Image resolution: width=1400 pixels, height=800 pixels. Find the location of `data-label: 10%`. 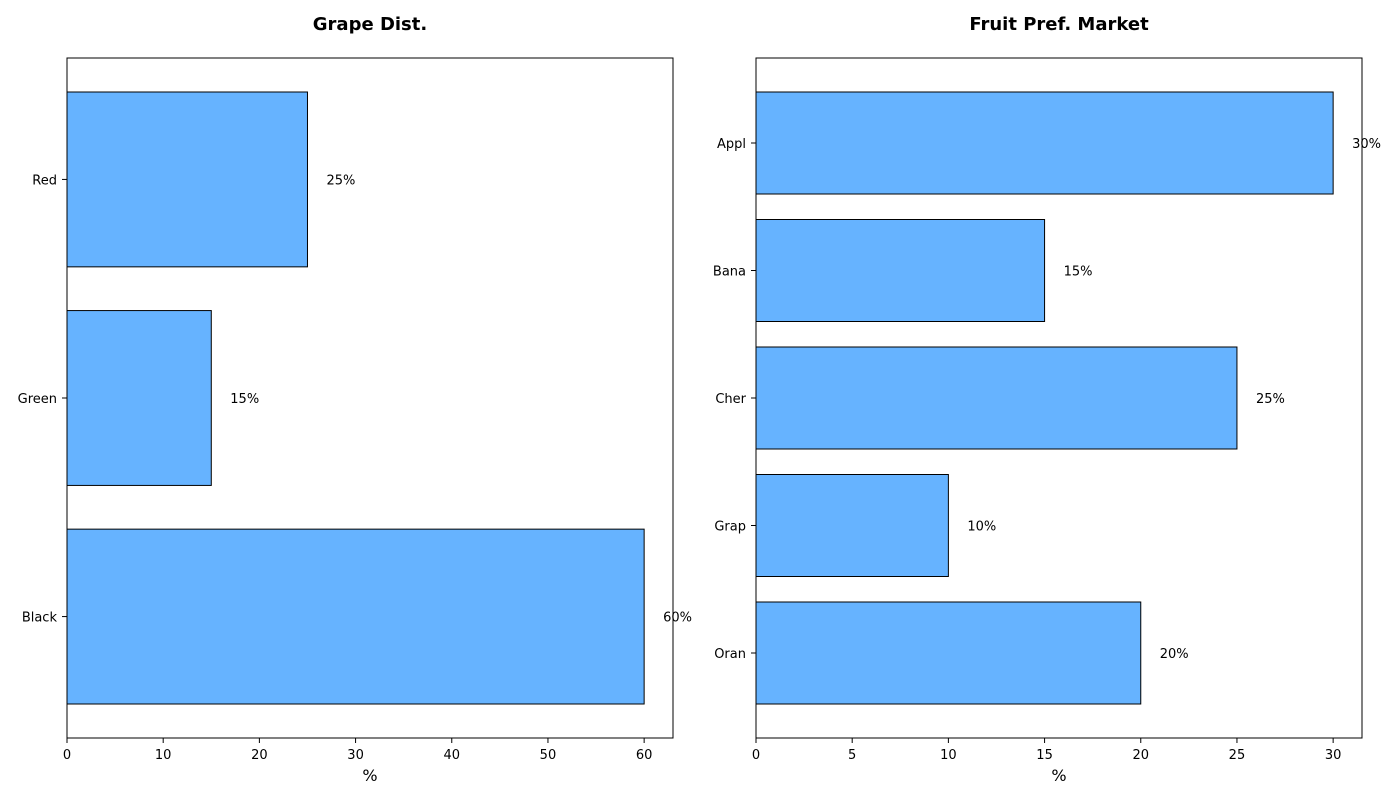

data-label: 10% is located at coordinates (981, 527).